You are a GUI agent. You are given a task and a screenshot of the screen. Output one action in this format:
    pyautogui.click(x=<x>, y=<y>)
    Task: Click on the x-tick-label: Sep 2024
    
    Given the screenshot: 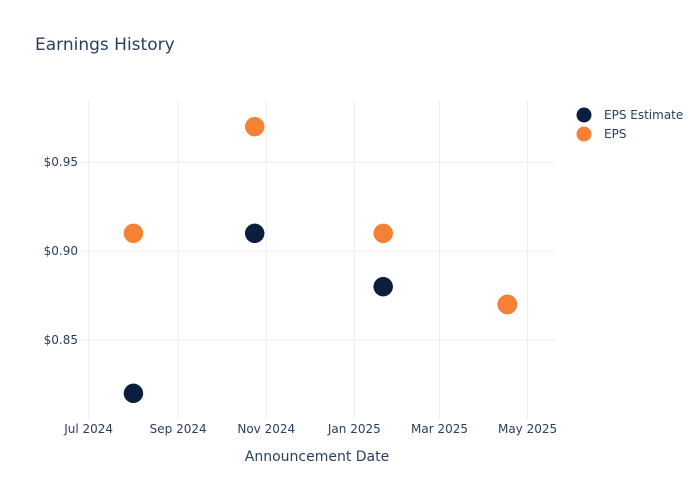 What is the action you would take?
    pyautogui.click(x=178, y=429)
    